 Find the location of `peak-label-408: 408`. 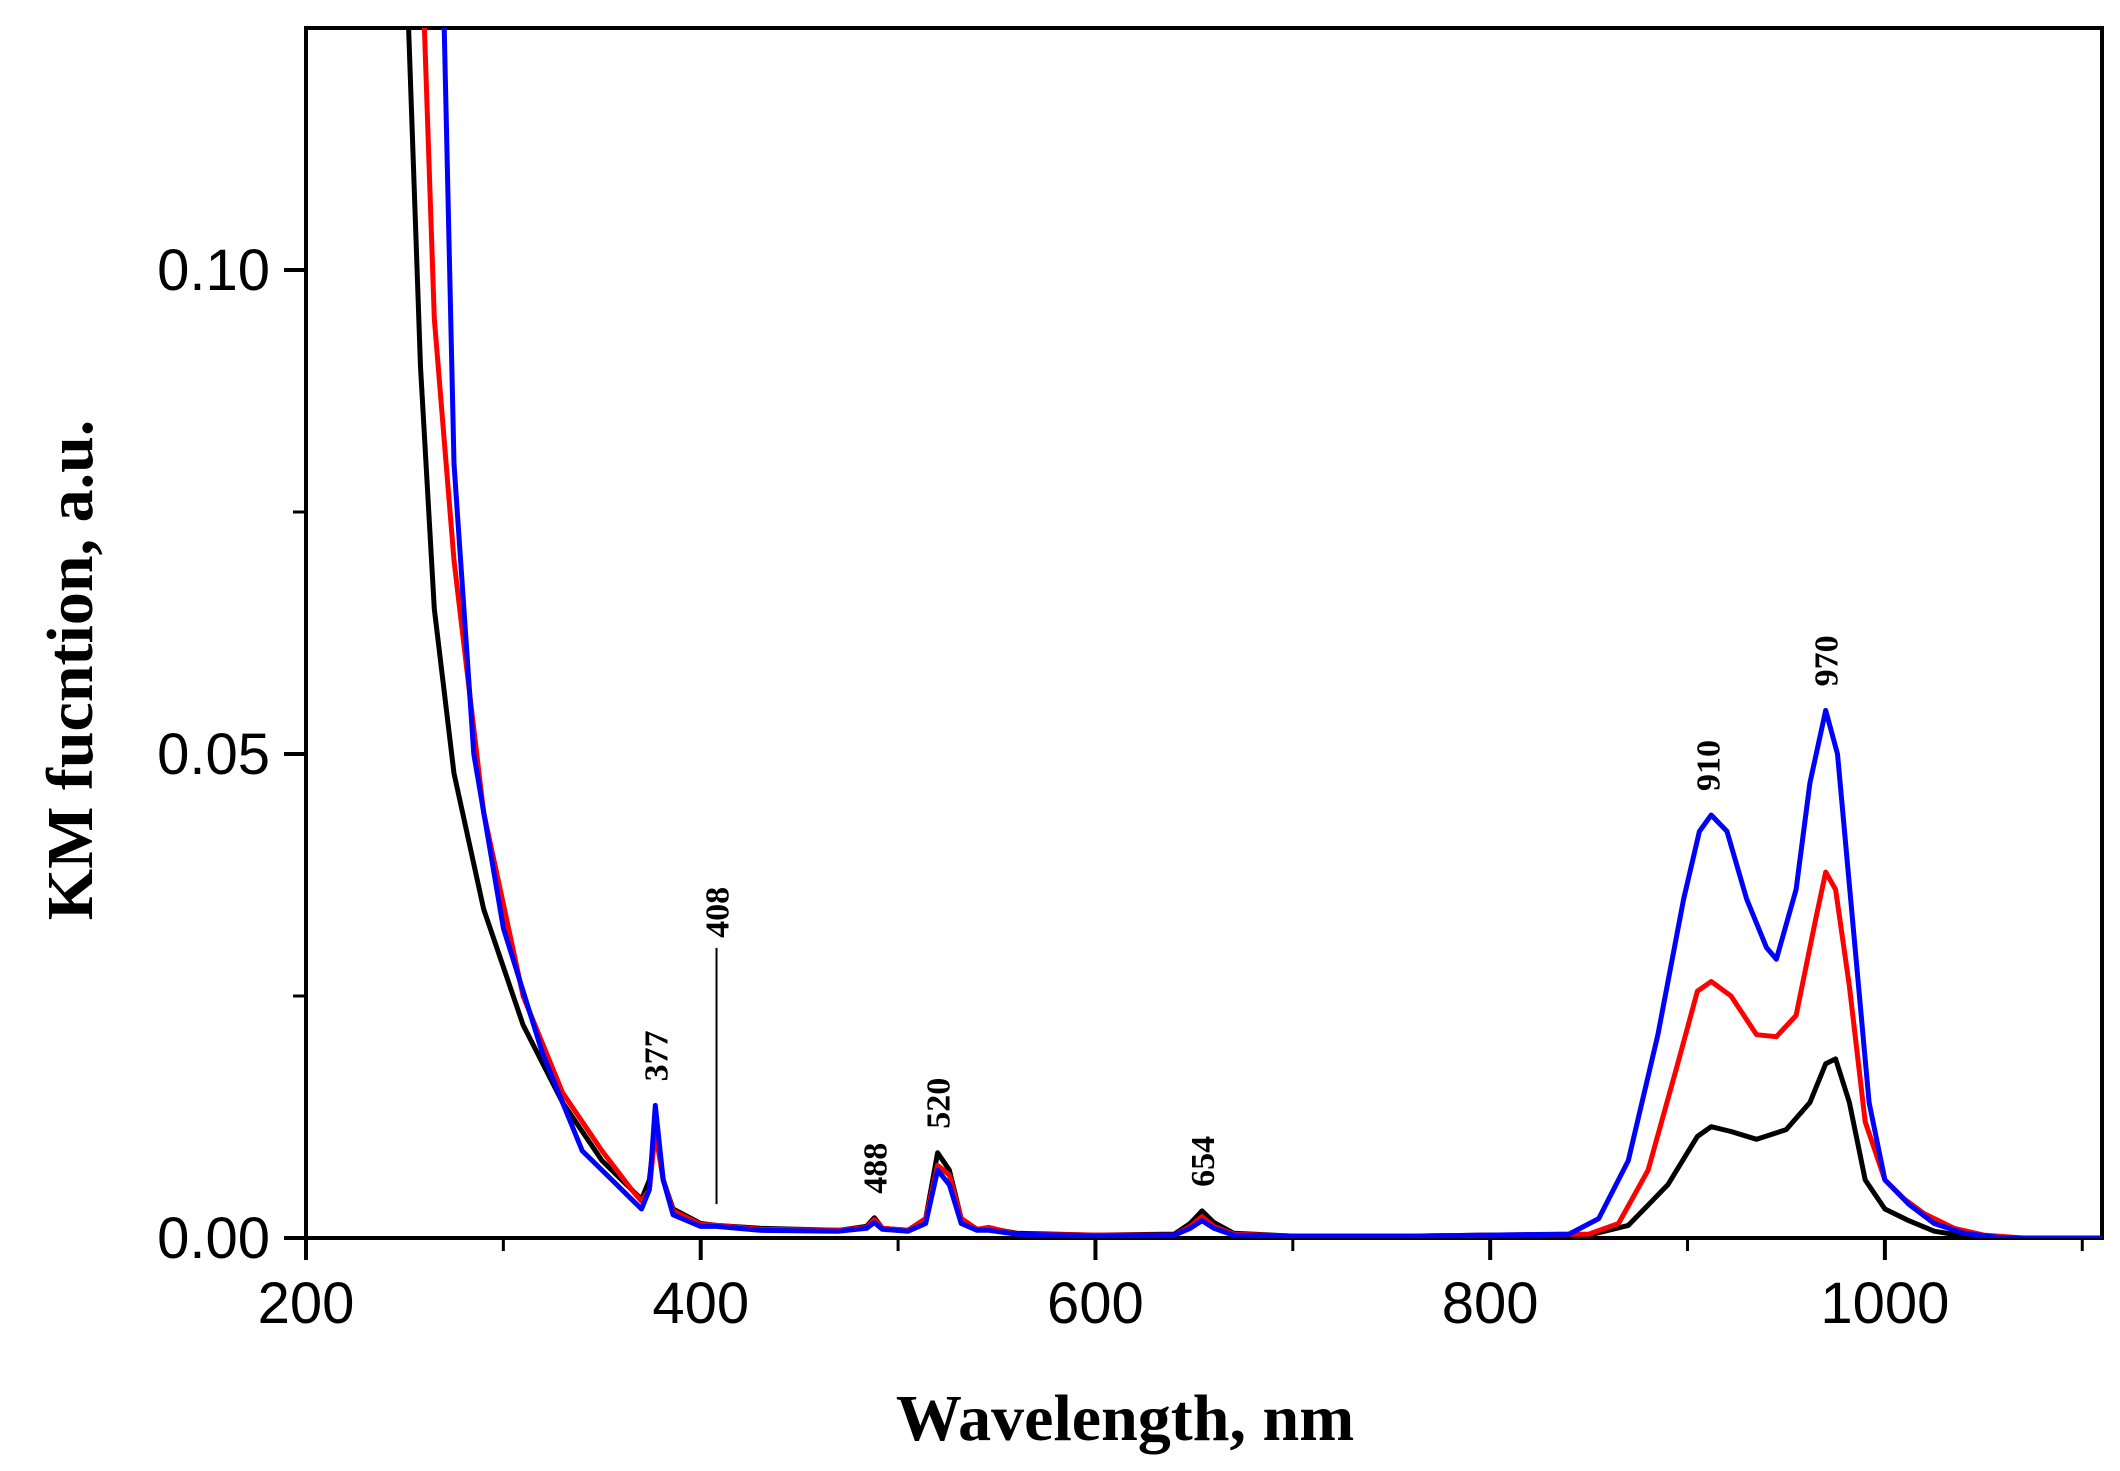

peak-label-408: 408 is located at coordinates (718, 912).